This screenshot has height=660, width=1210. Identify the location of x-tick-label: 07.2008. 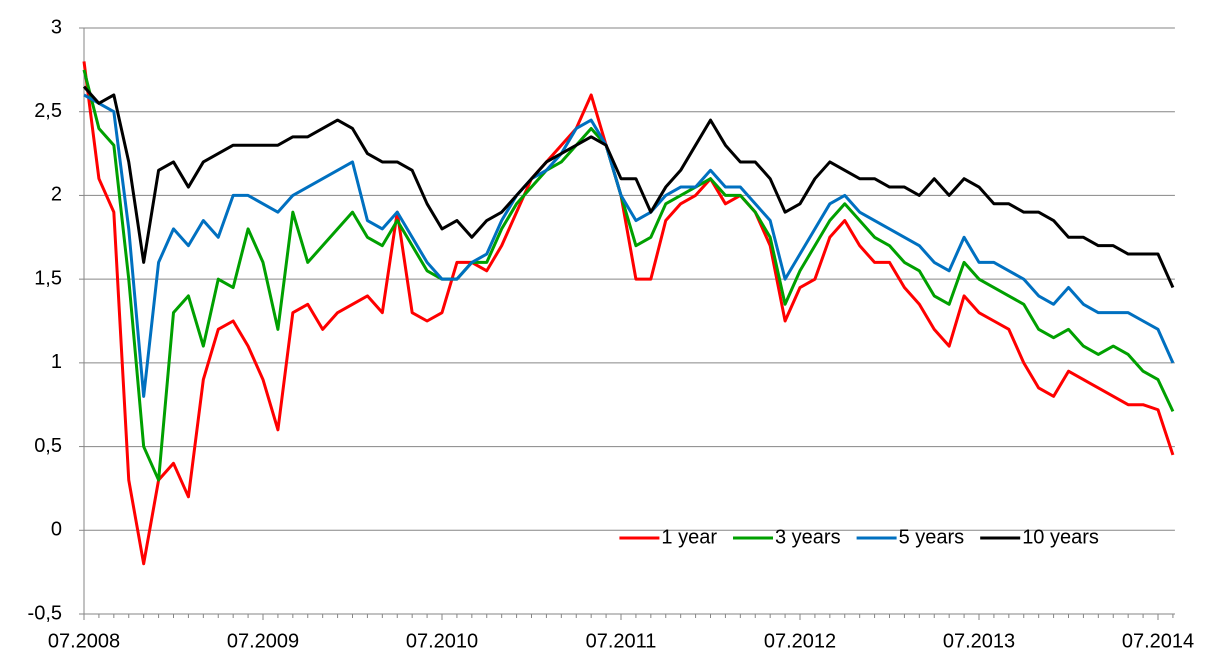
(84, 641).